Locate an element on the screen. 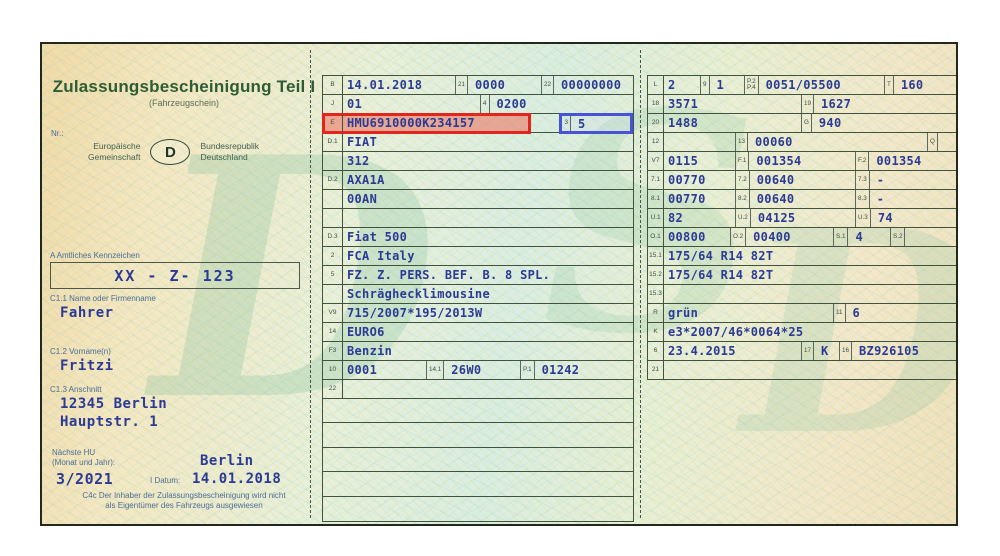  field-key: 15.3 is located at coordinates (656, 294).